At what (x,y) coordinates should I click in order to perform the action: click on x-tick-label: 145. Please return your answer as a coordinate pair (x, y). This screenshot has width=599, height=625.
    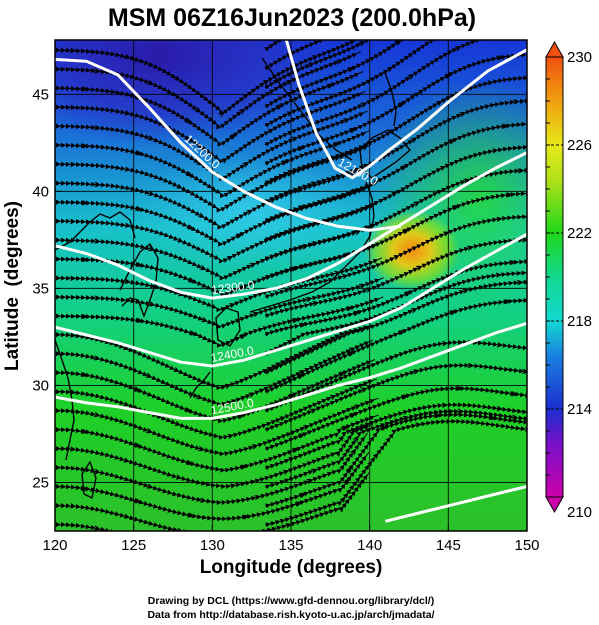
    Looking at the image, I should click on (448, 545).